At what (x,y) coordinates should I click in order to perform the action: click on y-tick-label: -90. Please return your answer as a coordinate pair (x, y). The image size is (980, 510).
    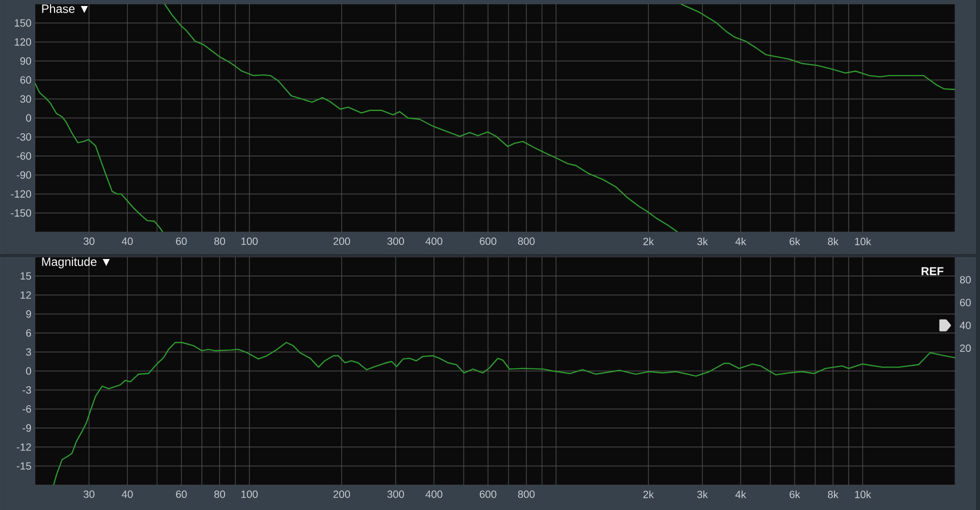
    Looking at the image, I should click on (24, 175).